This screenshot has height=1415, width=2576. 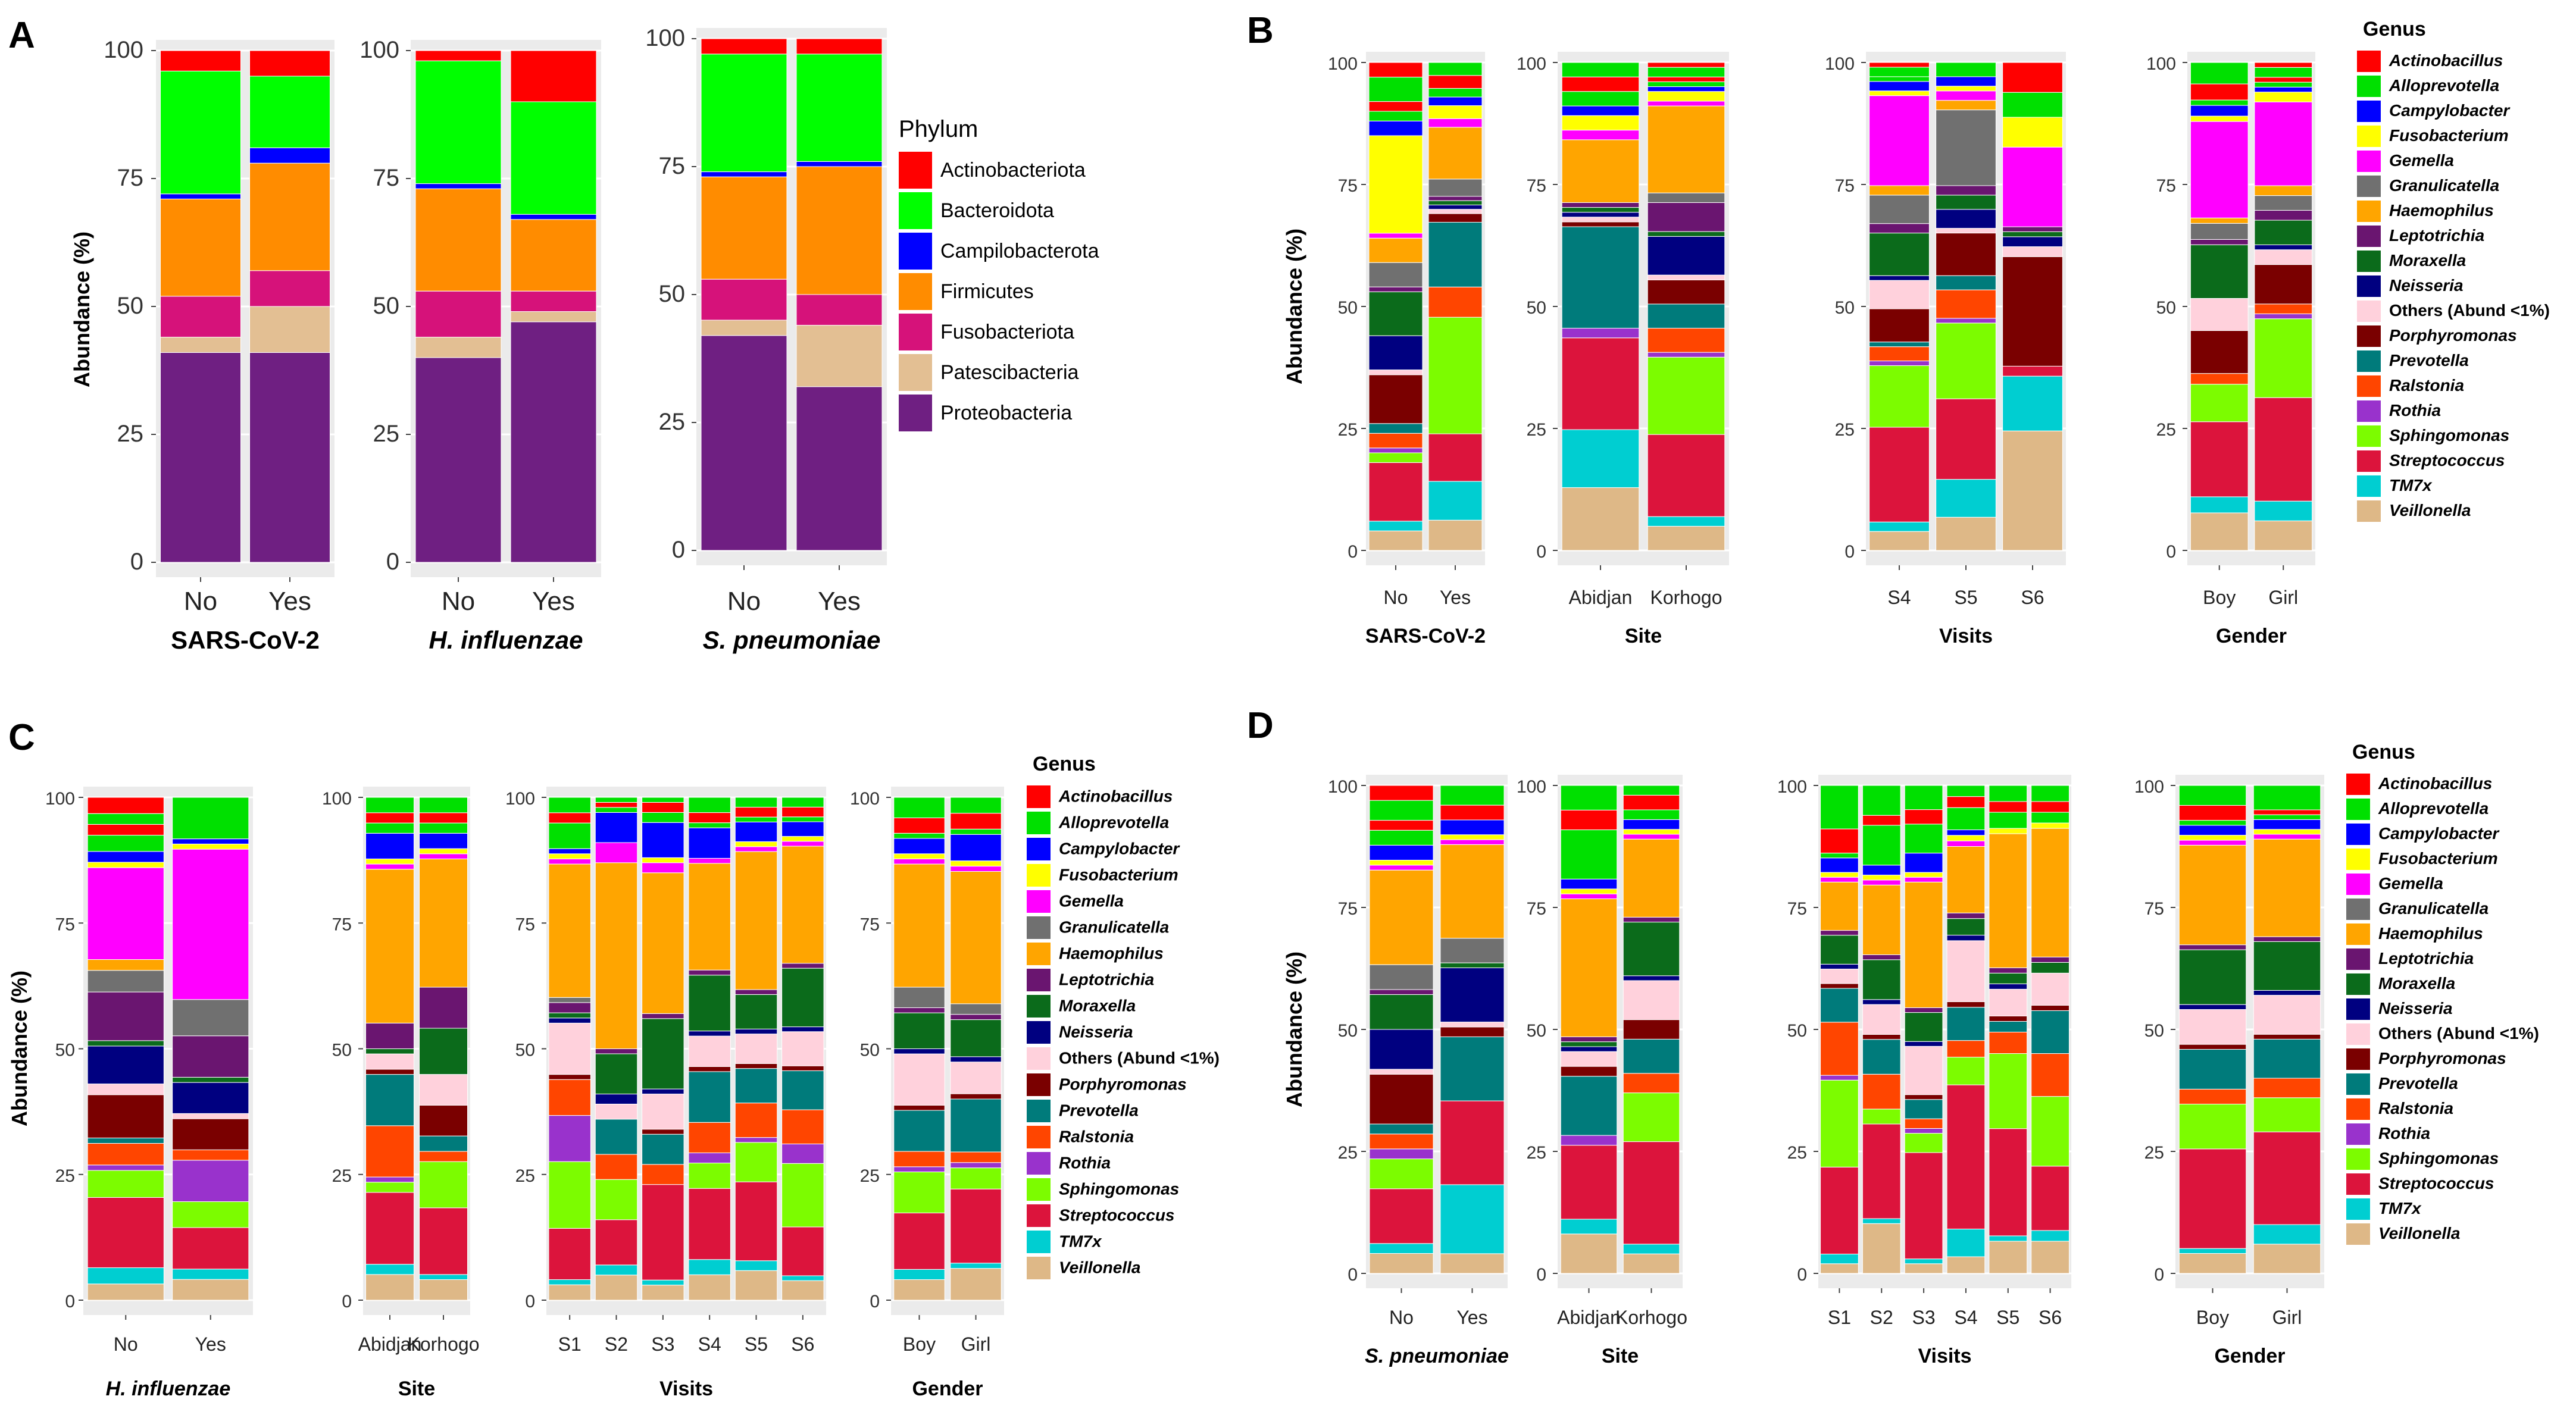 I want to click on bar-segment-actinobacteriota-yes, so click(x=289, y=64).